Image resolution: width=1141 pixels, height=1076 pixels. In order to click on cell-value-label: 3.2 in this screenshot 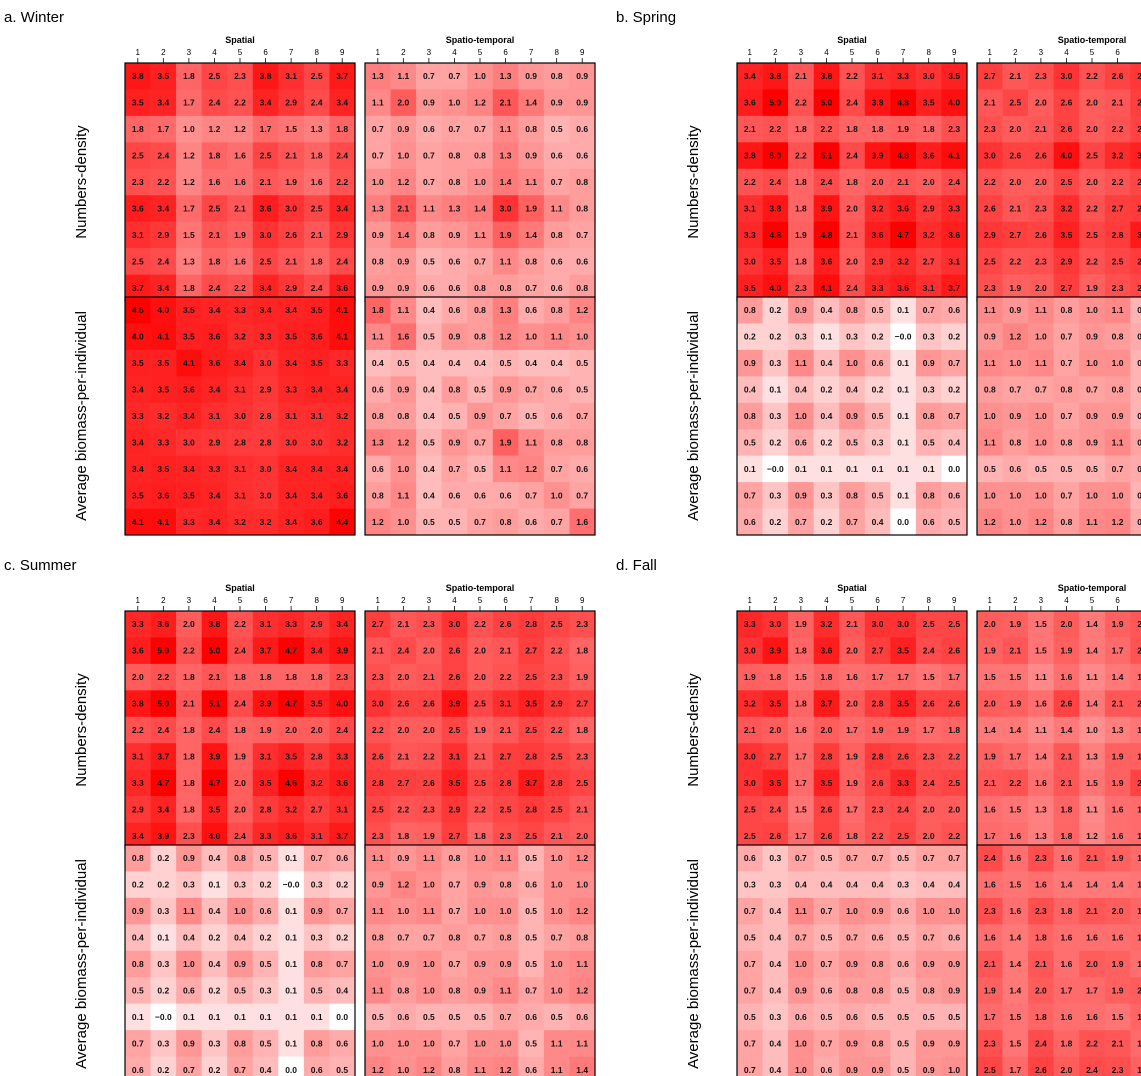, I will do `click(240, 522)`.